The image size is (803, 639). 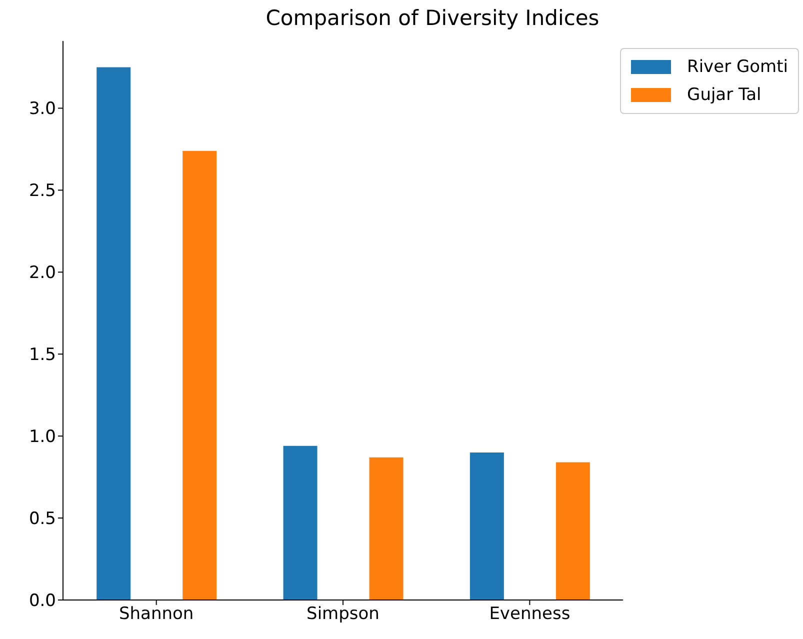 I want to click on y-tick-label: 2.0, so click(x=42, y=273).